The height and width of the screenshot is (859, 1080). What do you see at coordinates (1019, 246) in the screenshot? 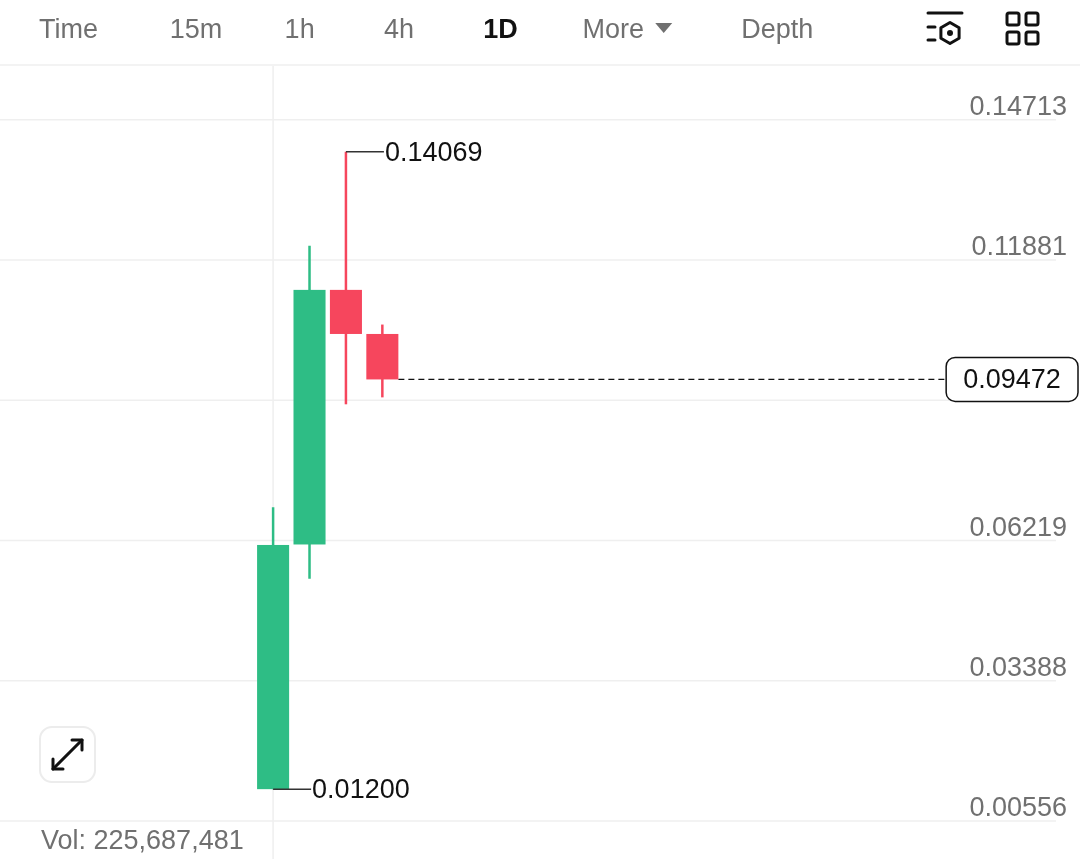
I see `y-tick-label: 0.11881` at bounding box center [1019, 246].